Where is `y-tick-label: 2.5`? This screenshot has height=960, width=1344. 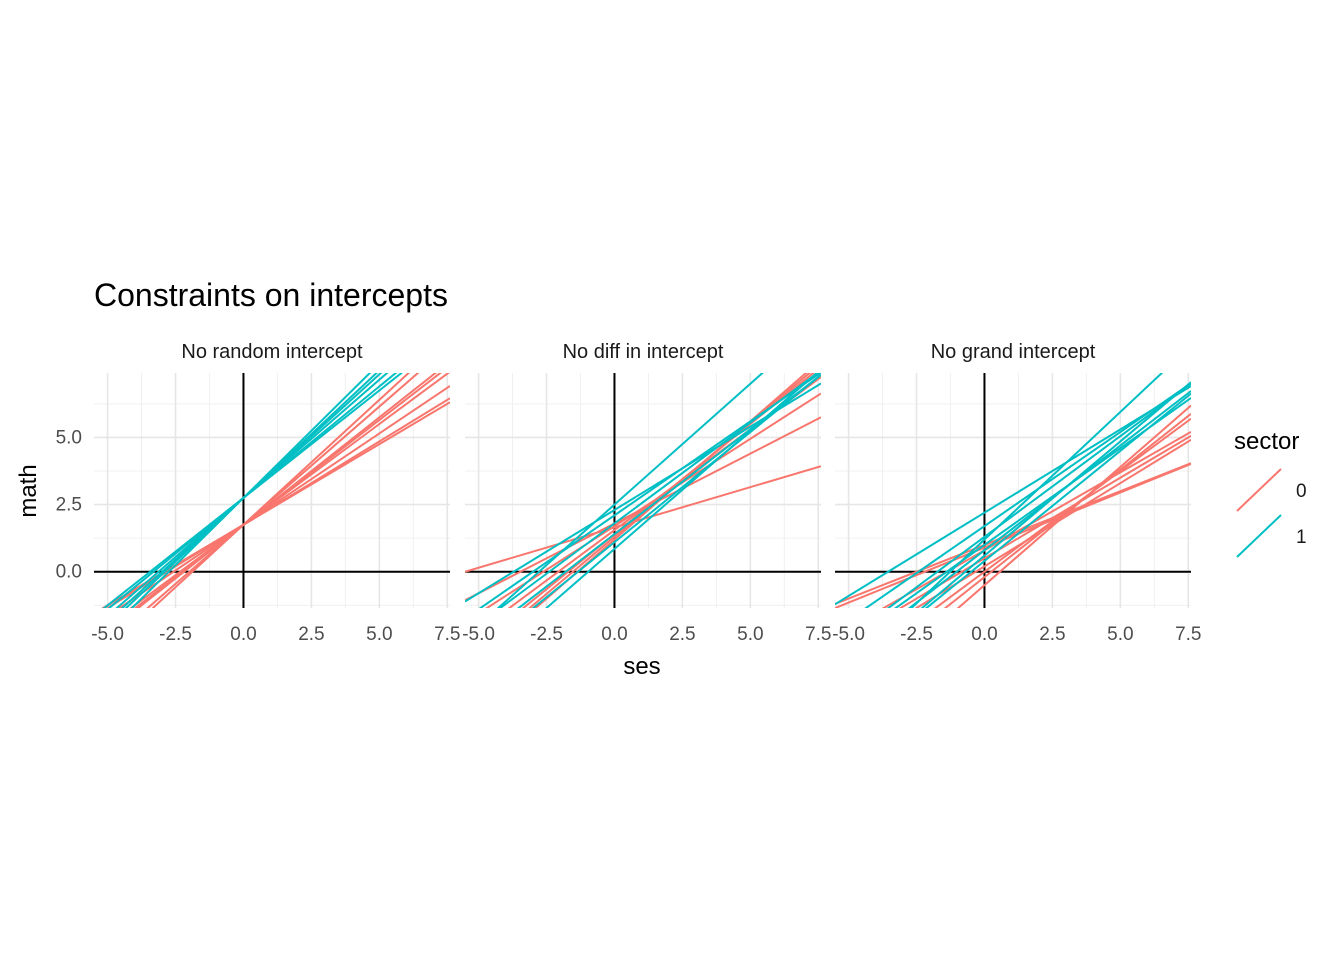 y-tick-label: 2.5 is located at coordinates (69, 505).